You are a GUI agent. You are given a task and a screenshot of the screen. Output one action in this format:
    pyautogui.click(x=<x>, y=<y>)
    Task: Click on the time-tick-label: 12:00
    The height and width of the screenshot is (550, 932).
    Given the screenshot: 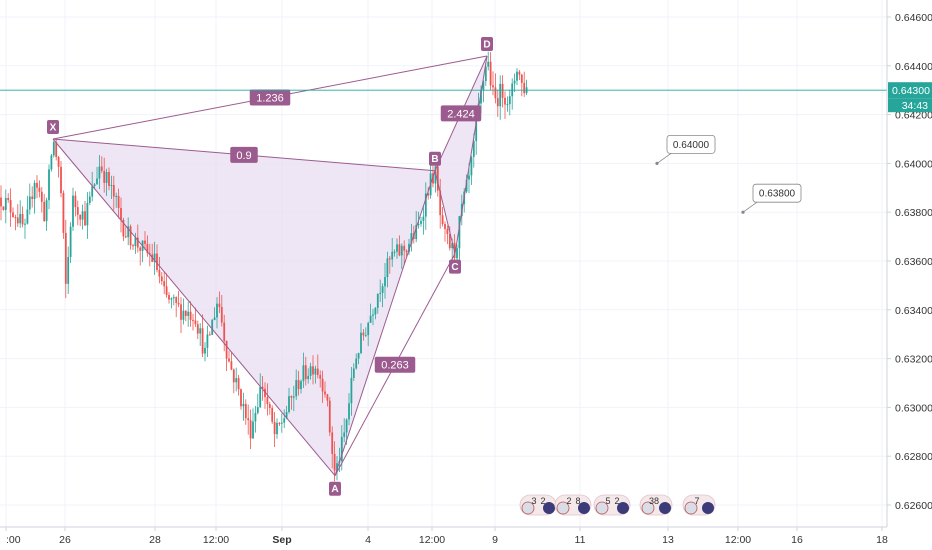 What is the action you would take?
    pyautogui.click(x=738, y=540)
    